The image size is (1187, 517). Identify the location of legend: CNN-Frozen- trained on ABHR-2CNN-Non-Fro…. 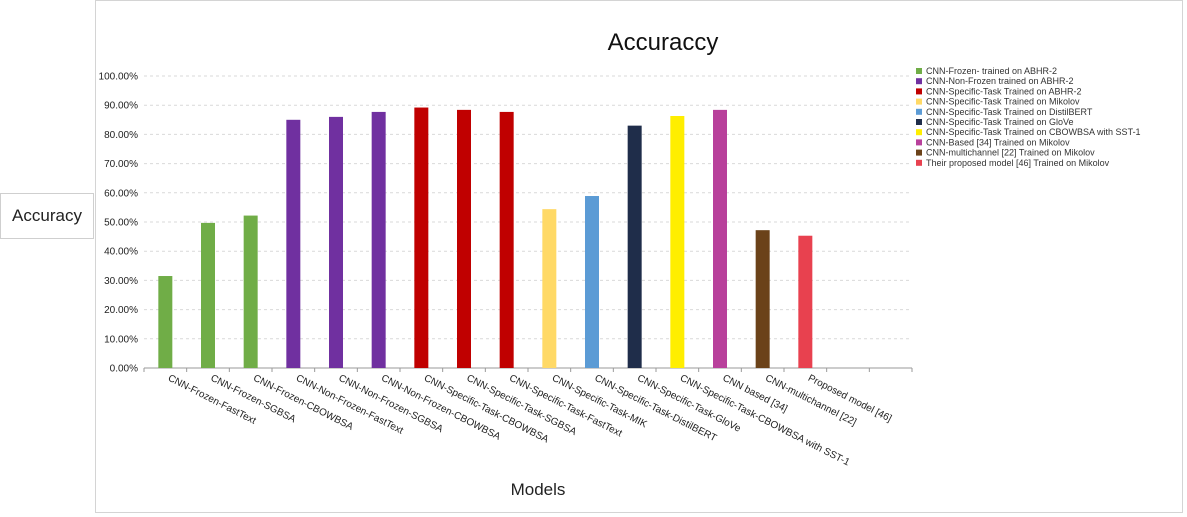
(1028, 117).